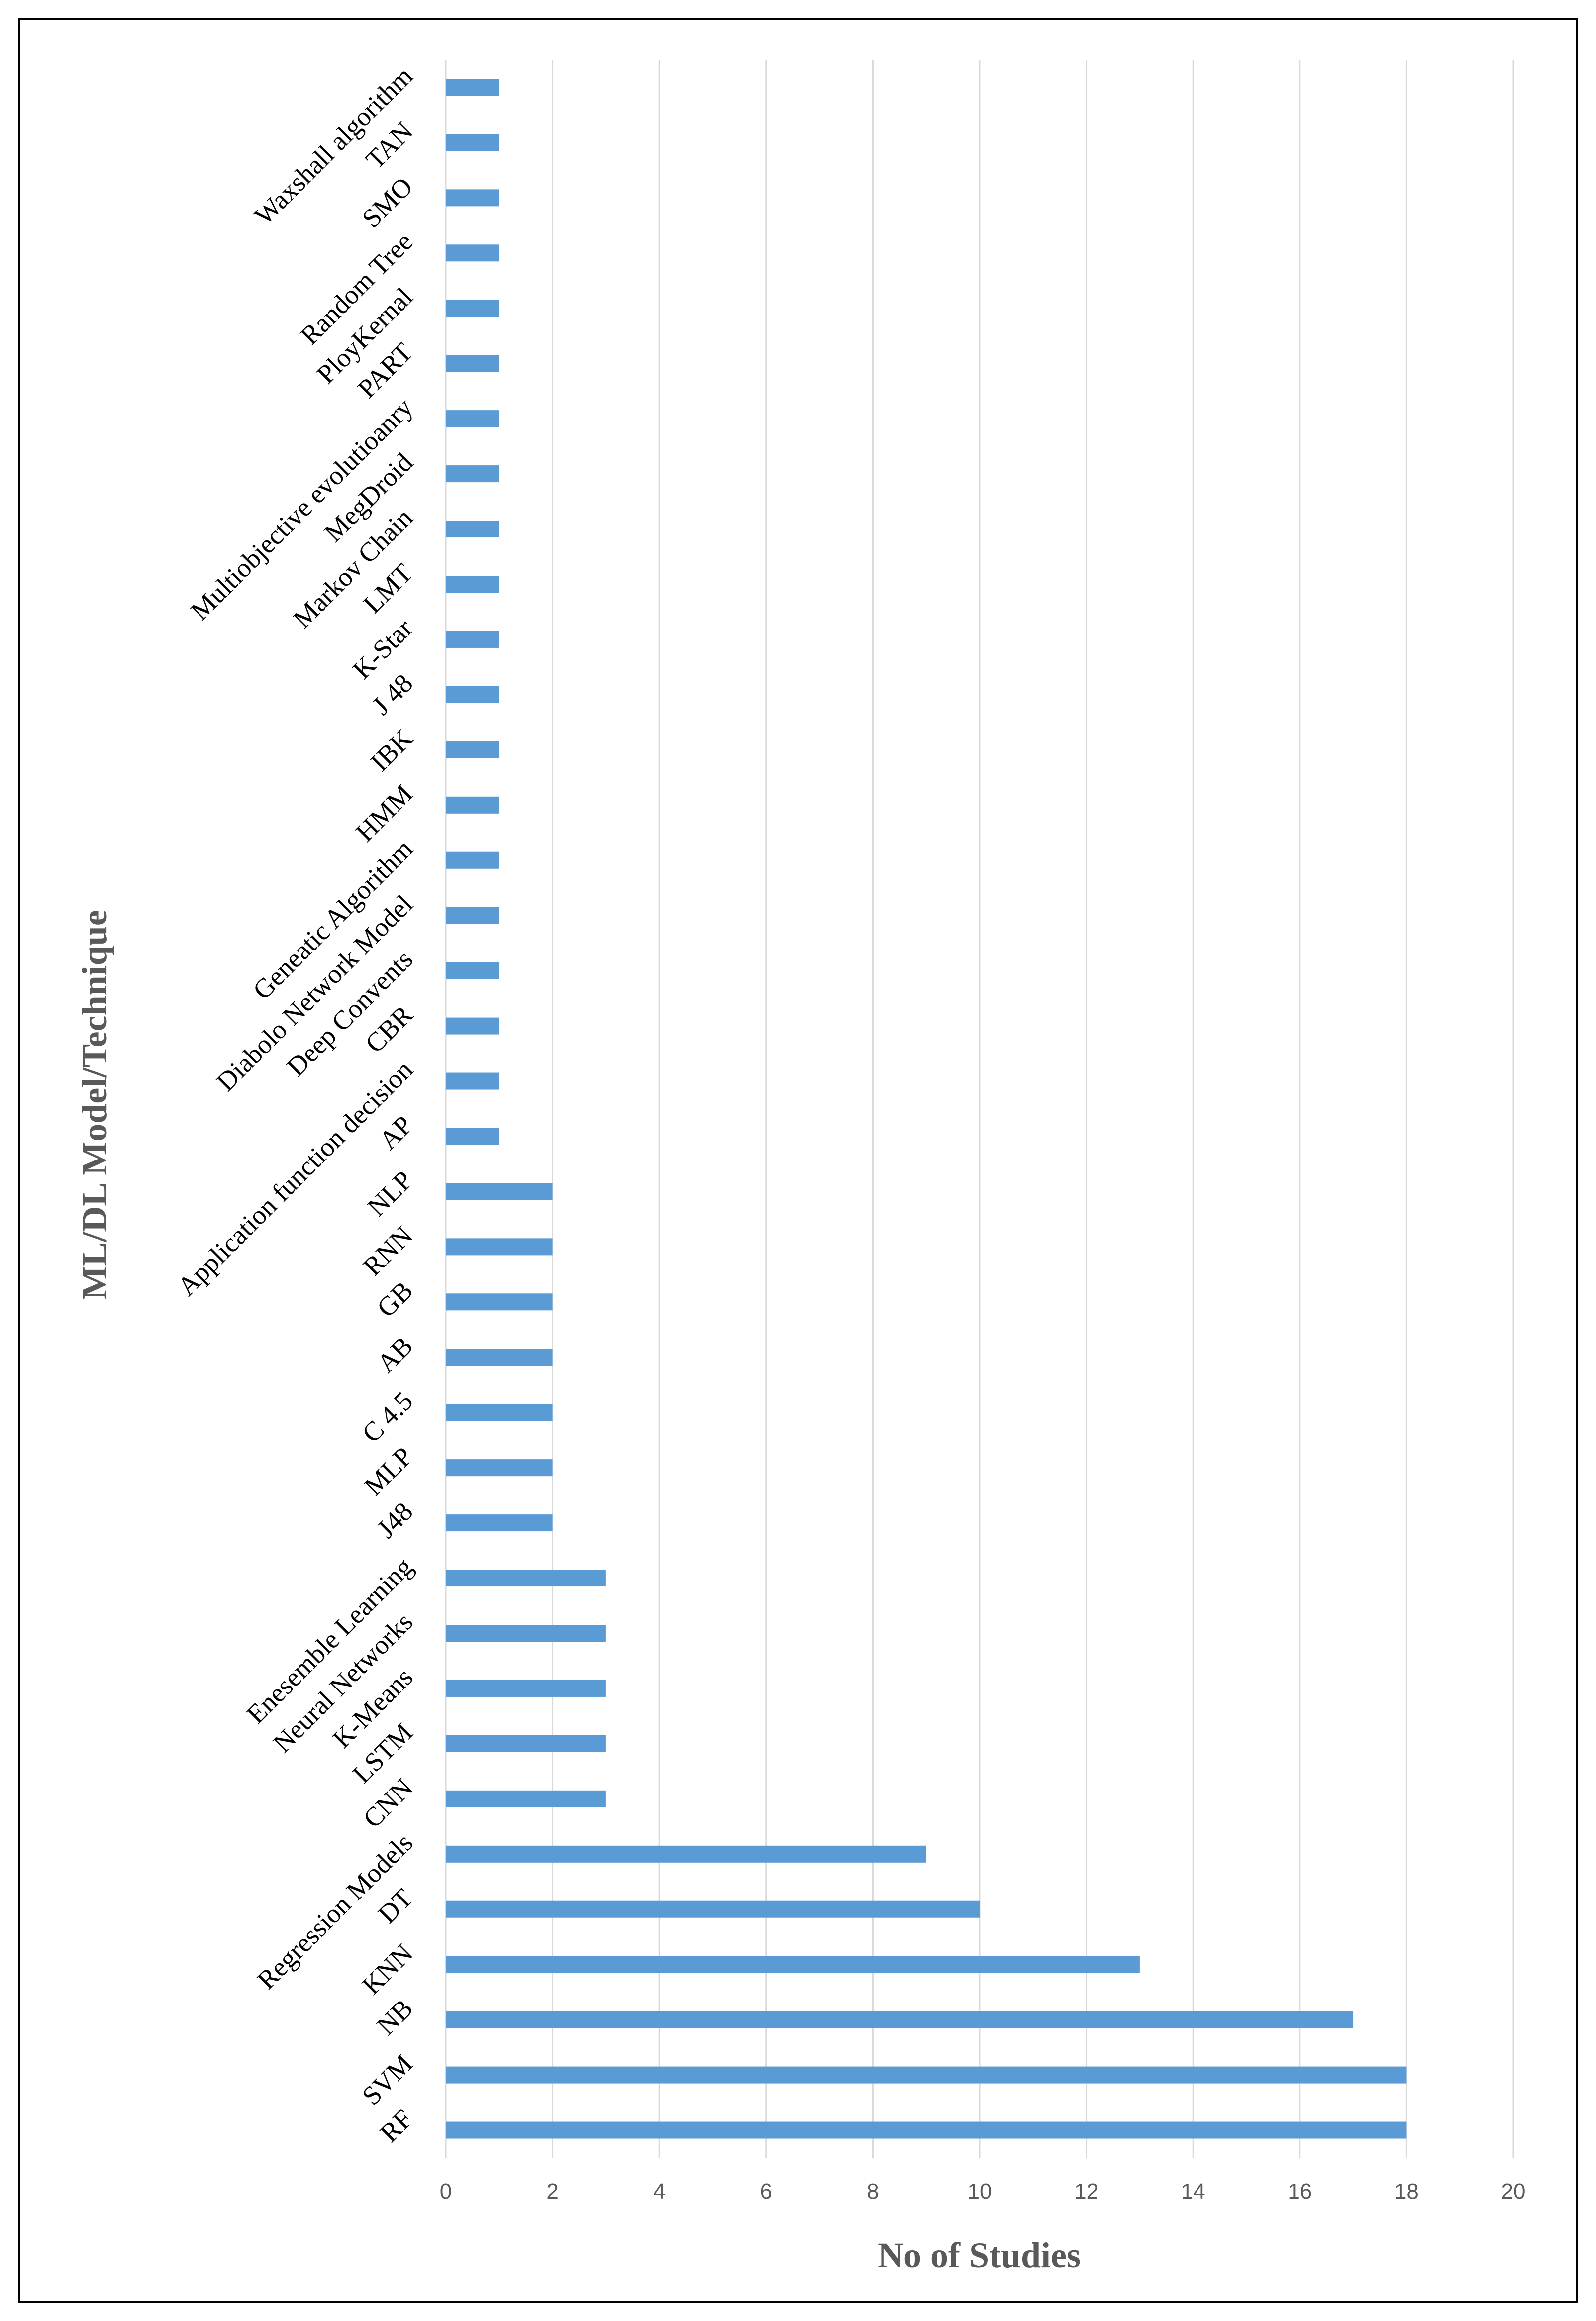 The width and height of the screenshot is (1596, 2321). Describe the element at coordinates (391, 1193) in the screenshot. I see `category-label-17: NLP` at that location.